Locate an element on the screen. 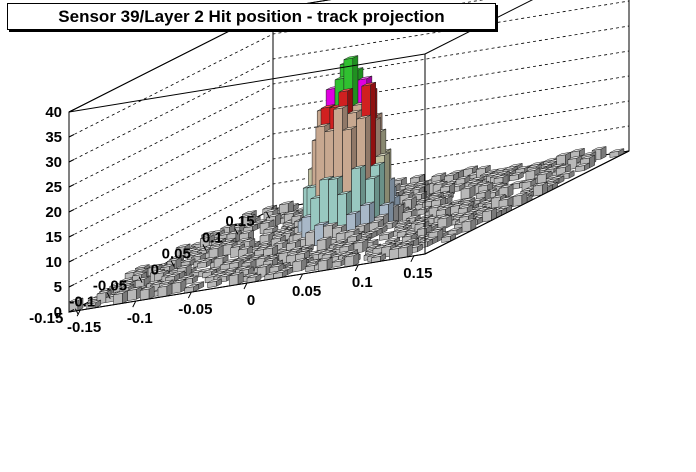 Image resolution: width=696 pixels, height=472 pixels. z-tick-label: 30 is located at coordinates (53, 162).